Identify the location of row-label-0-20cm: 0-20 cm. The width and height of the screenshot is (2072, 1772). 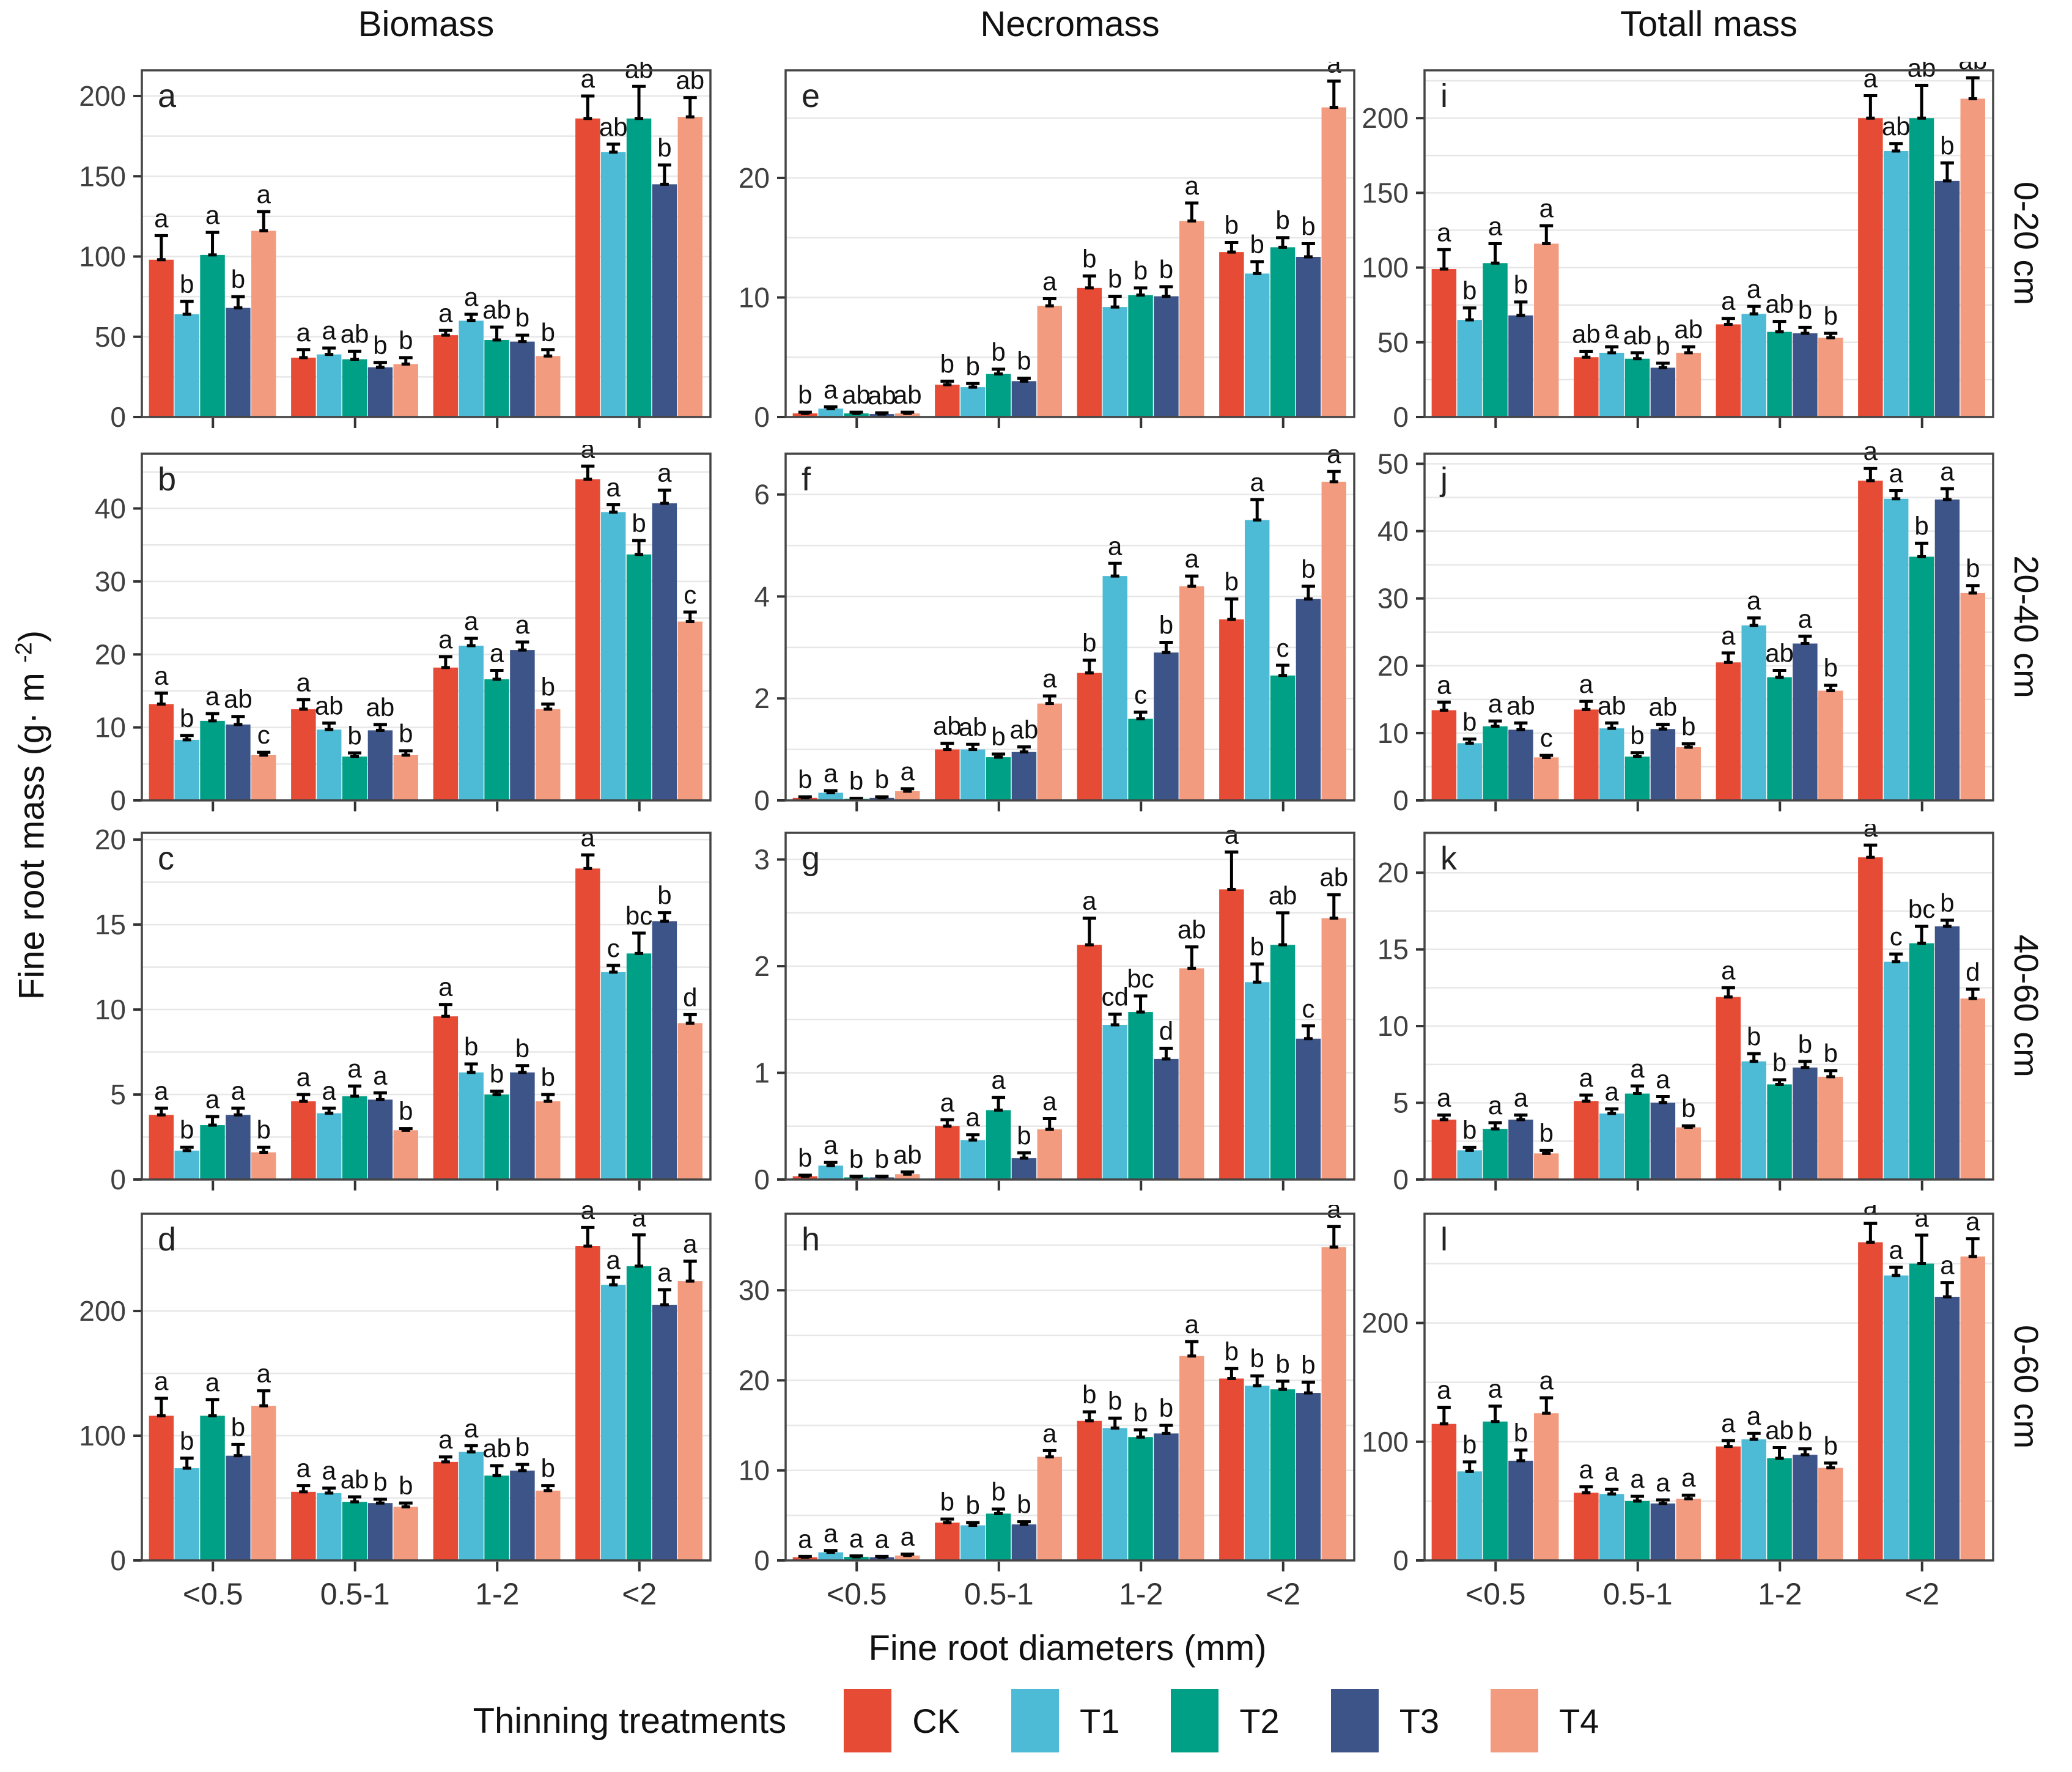
(2026, 243).